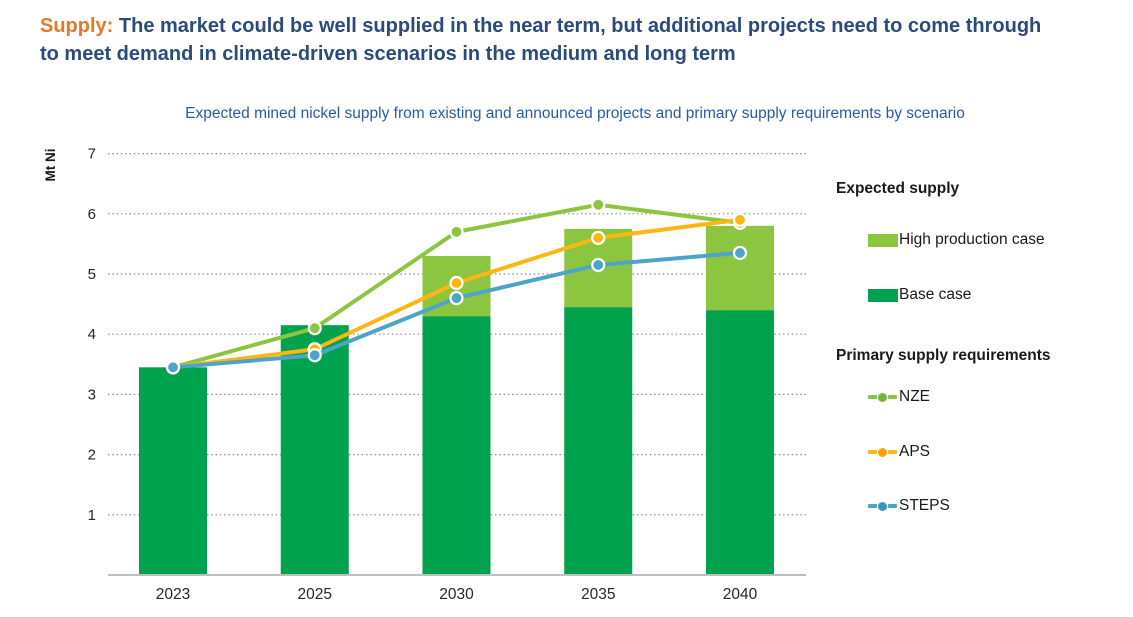  What do you see at coordinates (92, 394) in the screenshot?
I see `y-tick-label-3: 3` at bounding box center [92, 394].